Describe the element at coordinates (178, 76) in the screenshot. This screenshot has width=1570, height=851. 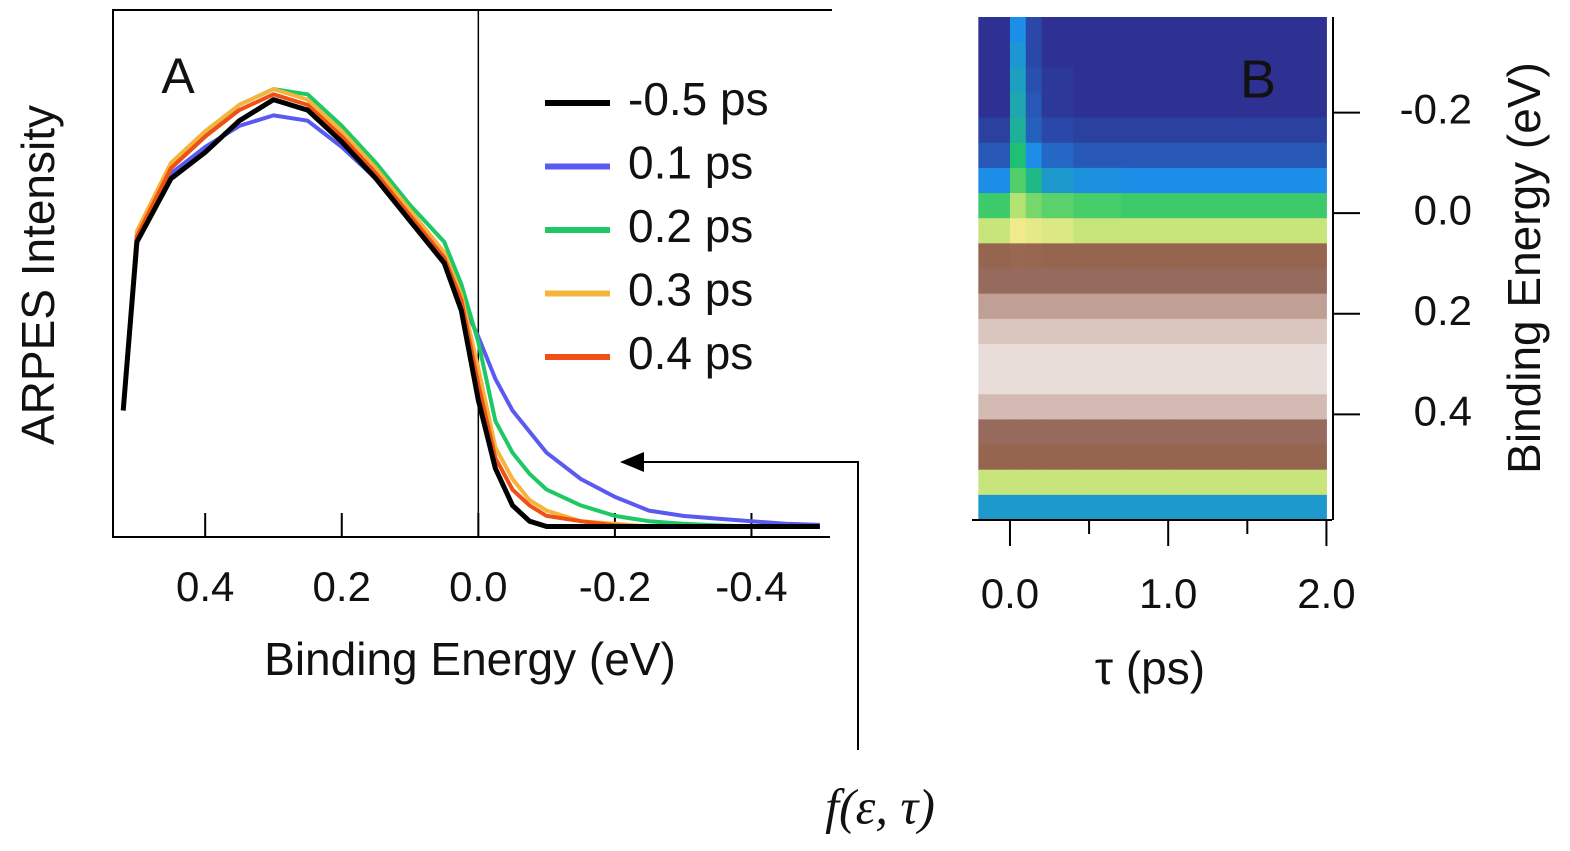
I see `panel-label: A` at that location.